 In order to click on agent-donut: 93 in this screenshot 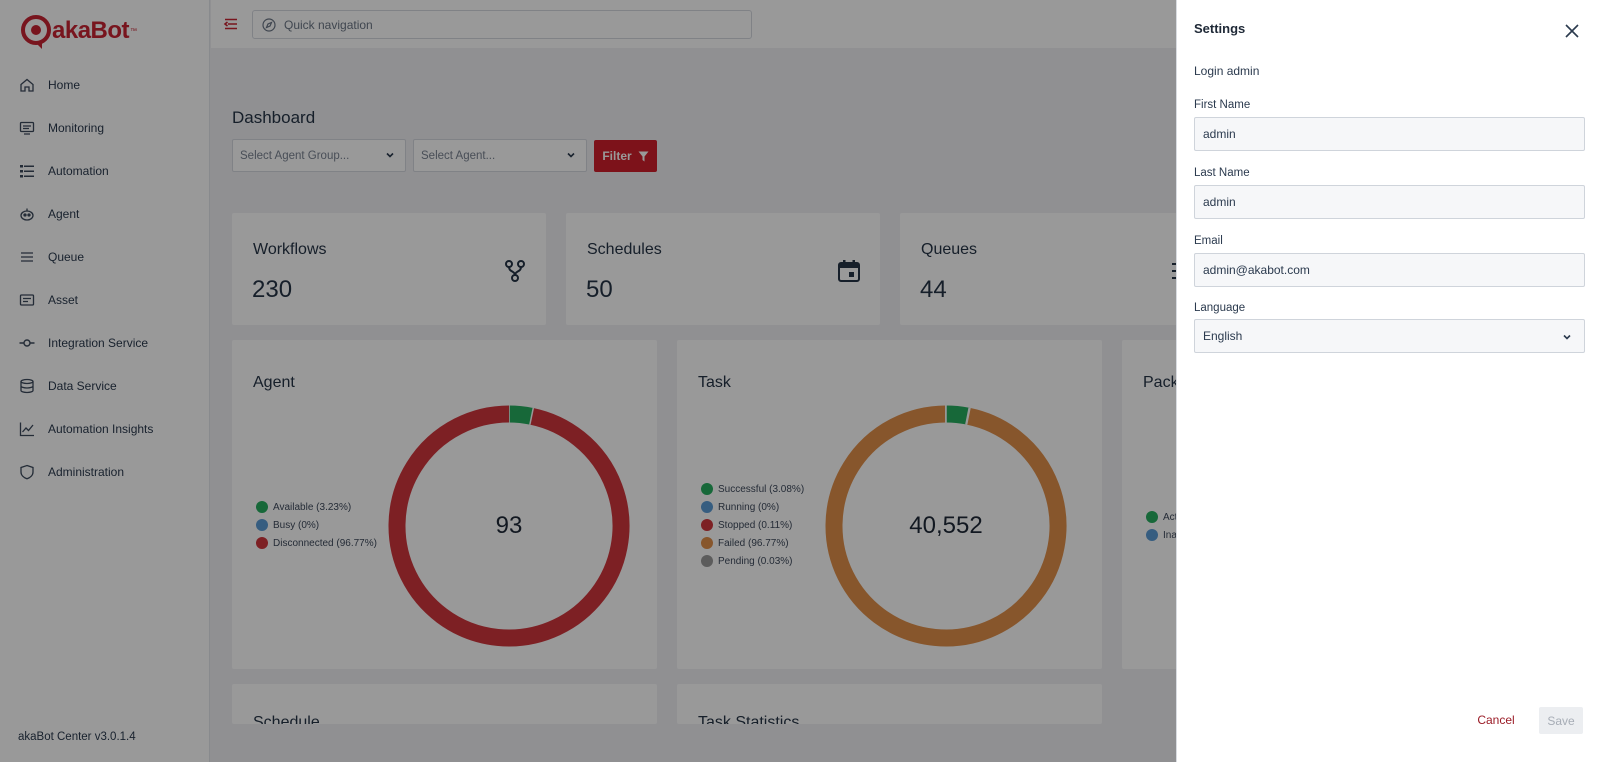, I will do `click(509, 526)`.